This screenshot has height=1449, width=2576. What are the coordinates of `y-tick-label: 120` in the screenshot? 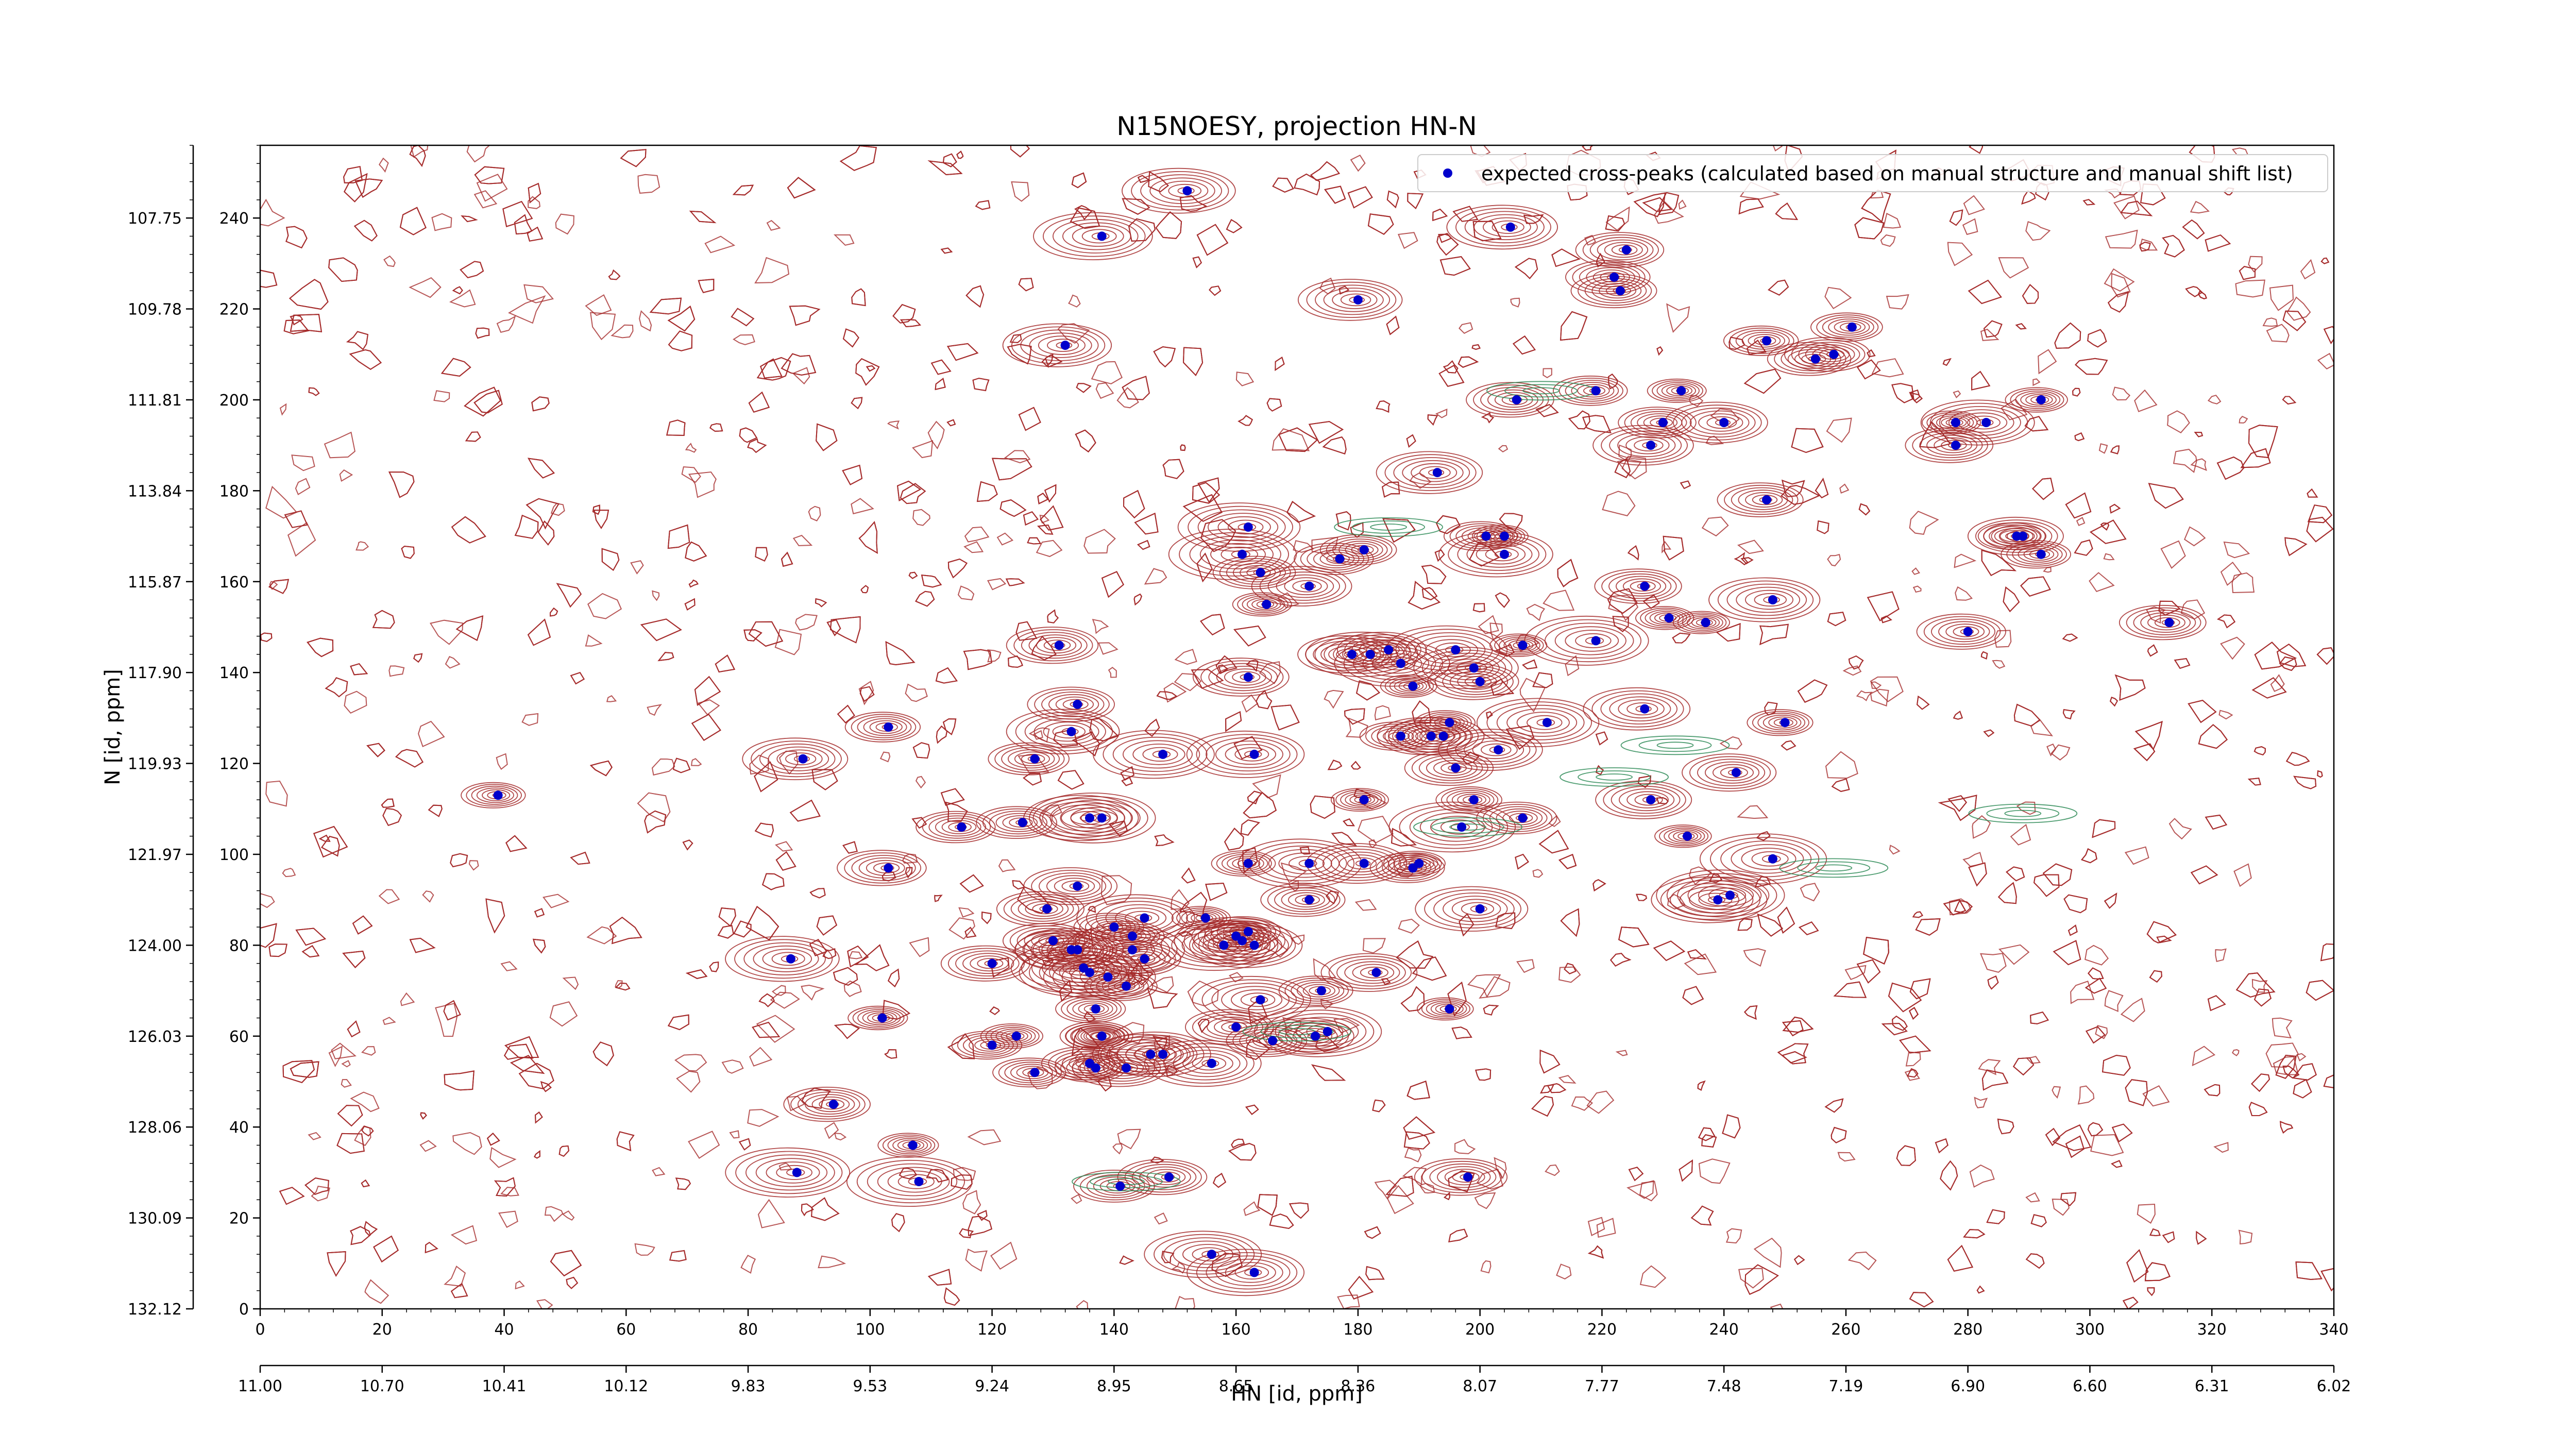 It's located at (234, 764).